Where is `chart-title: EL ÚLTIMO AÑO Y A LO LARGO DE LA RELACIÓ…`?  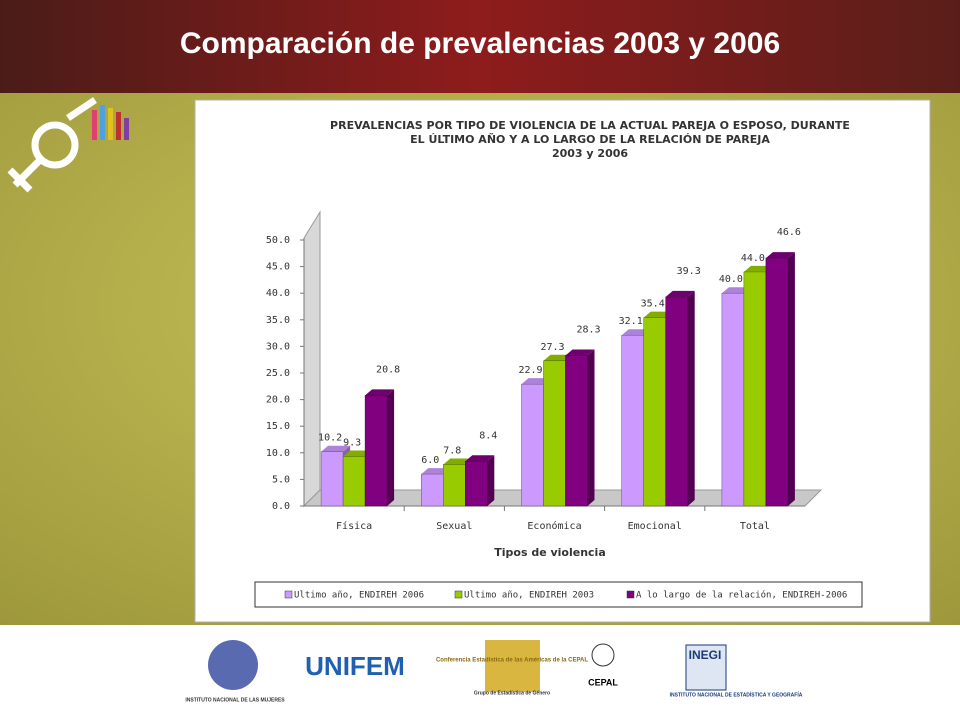
chart-title: EL ÚLTIMO AÑO Y A LO LARGO DE LA RELACIÓ… is located at coordinates (590, 139).